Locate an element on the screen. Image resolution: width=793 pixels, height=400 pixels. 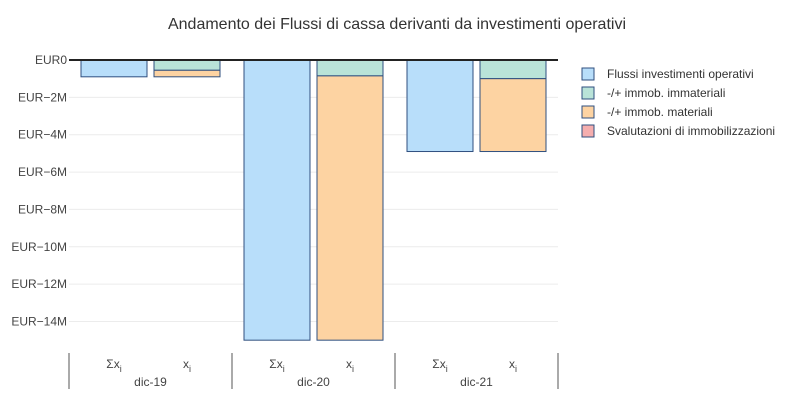
legend-label: Flussi investimenti operativi is located at coordinates (680, 74).